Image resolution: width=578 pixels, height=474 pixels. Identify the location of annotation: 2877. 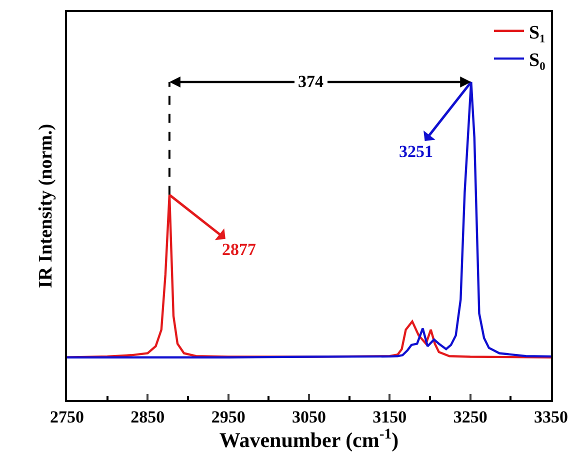
(239, 249).